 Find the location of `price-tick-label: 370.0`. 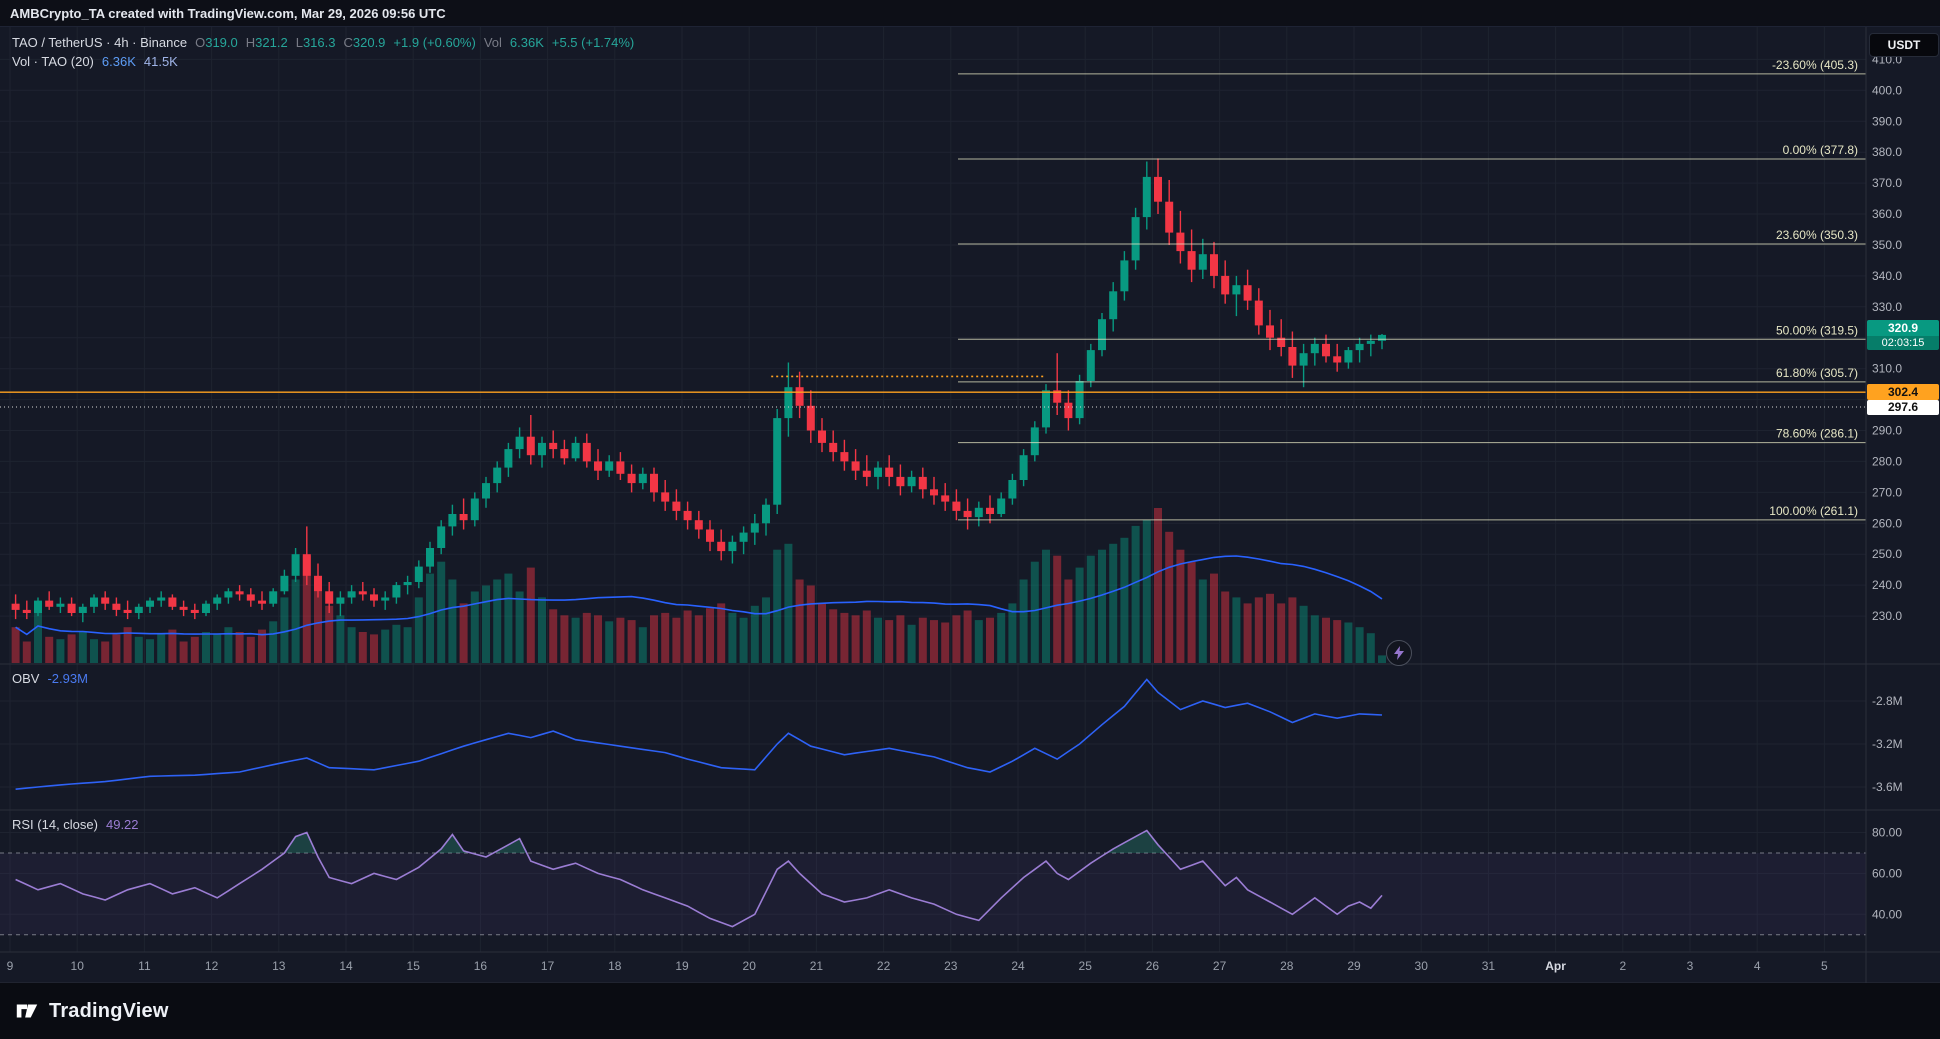

price-tick-label: 370.0 is located at coordinates (1887, 183).